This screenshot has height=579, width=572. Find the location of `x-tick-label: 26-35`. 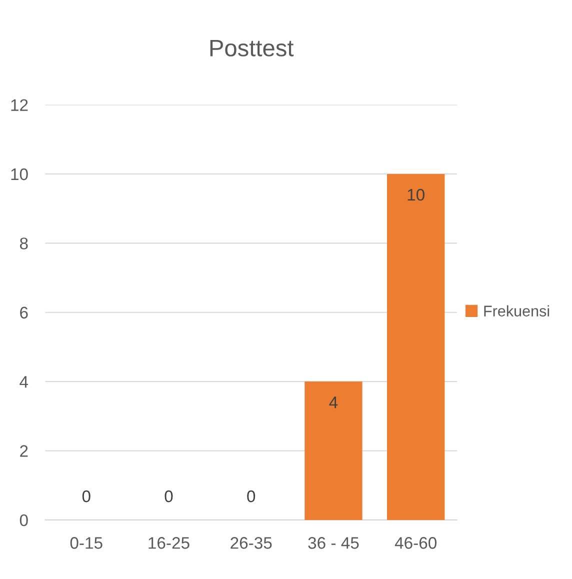

x-tick-label: 26-35 is located at coordinates (251, 543).